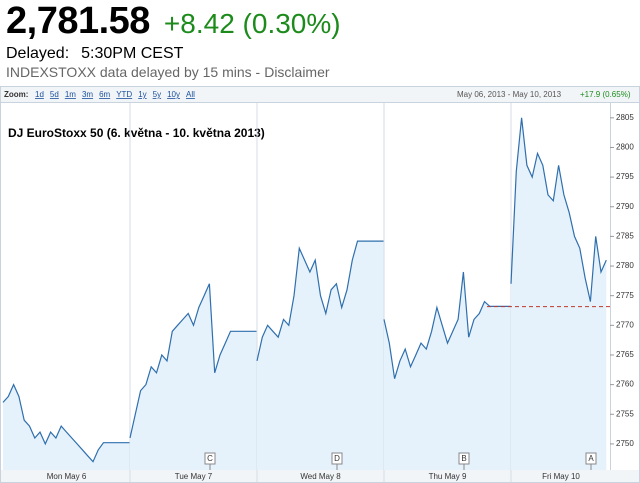 This screenshot has width=640, height=483. Describe the element at coordinates (157, 94) in the screenshot. I see `zoom-option: 5y` at that location.